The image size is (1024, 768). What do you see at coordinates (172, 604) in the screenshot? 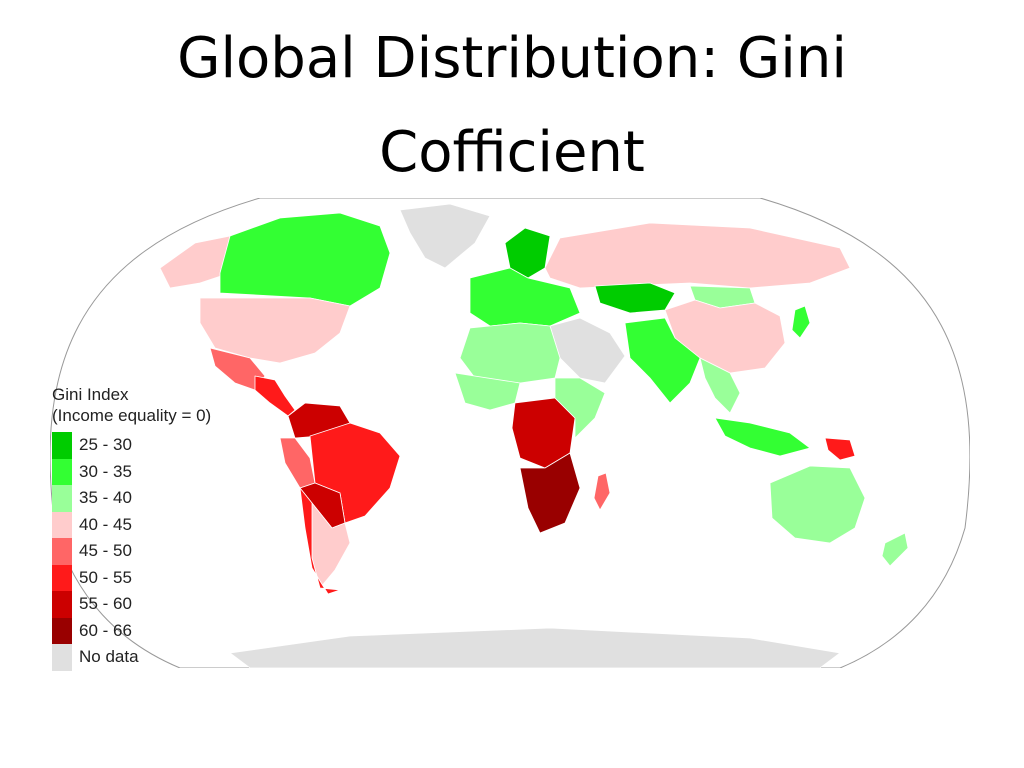
I see `legend-item: 55 - 60` at bounding box center [172, 604].